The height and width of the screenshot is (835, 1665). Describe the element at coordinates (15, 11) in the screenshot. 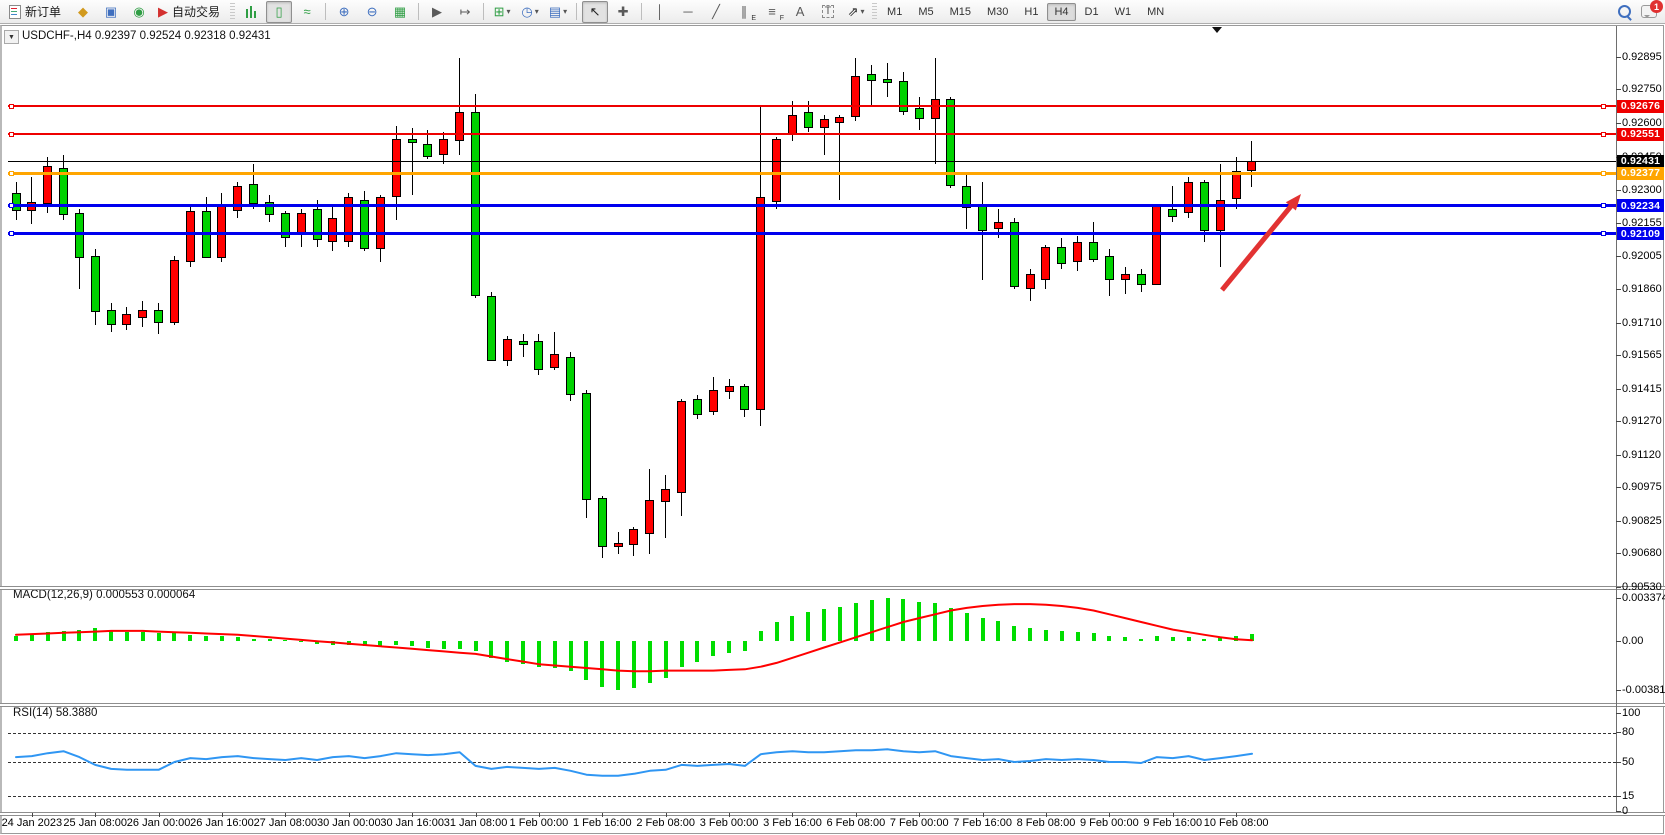

I see `new-order-icon` at that location.